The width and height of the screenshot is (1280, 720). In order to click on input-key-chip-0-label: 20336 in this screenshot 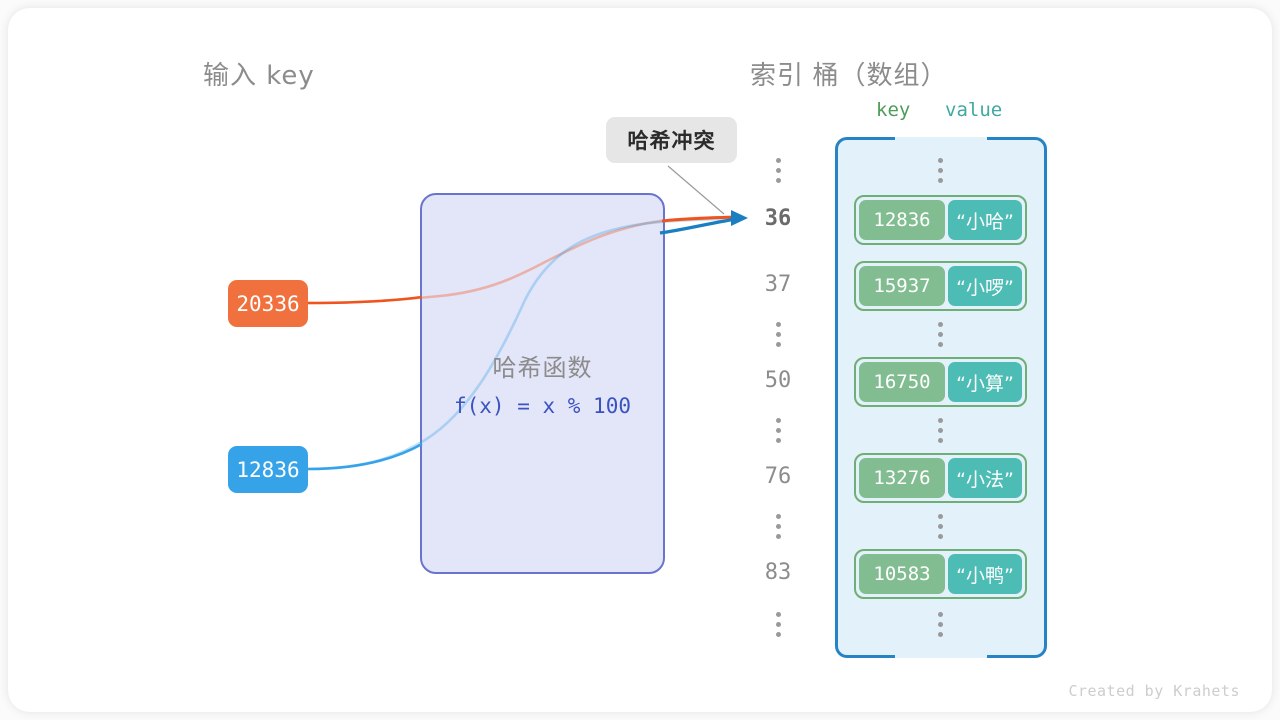, I will do `click(268, 303)`.